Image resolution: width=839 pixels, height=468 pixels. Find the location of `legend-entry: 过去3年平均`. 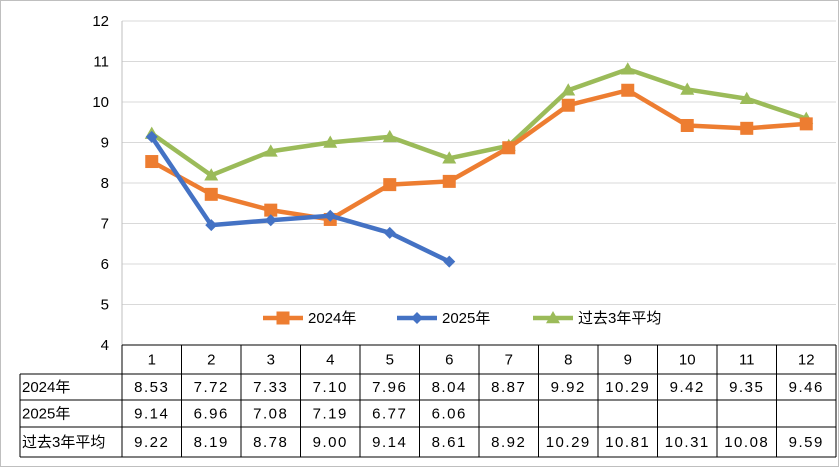

legend-entry: 过去3年平均 is located at coordinates (597, 318).